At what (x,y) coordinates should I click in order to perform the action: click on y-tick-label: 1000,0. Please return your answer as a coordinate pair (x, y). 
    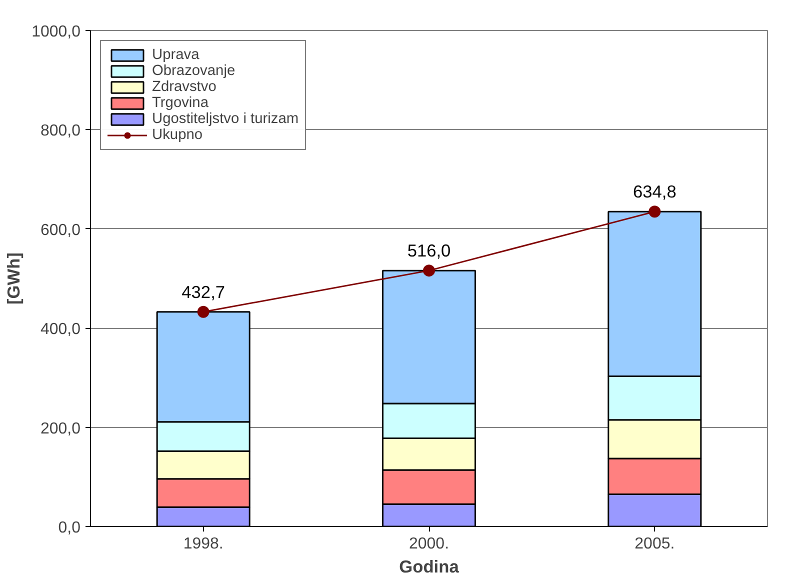
    Looking at the image, I should click on (56, 32).